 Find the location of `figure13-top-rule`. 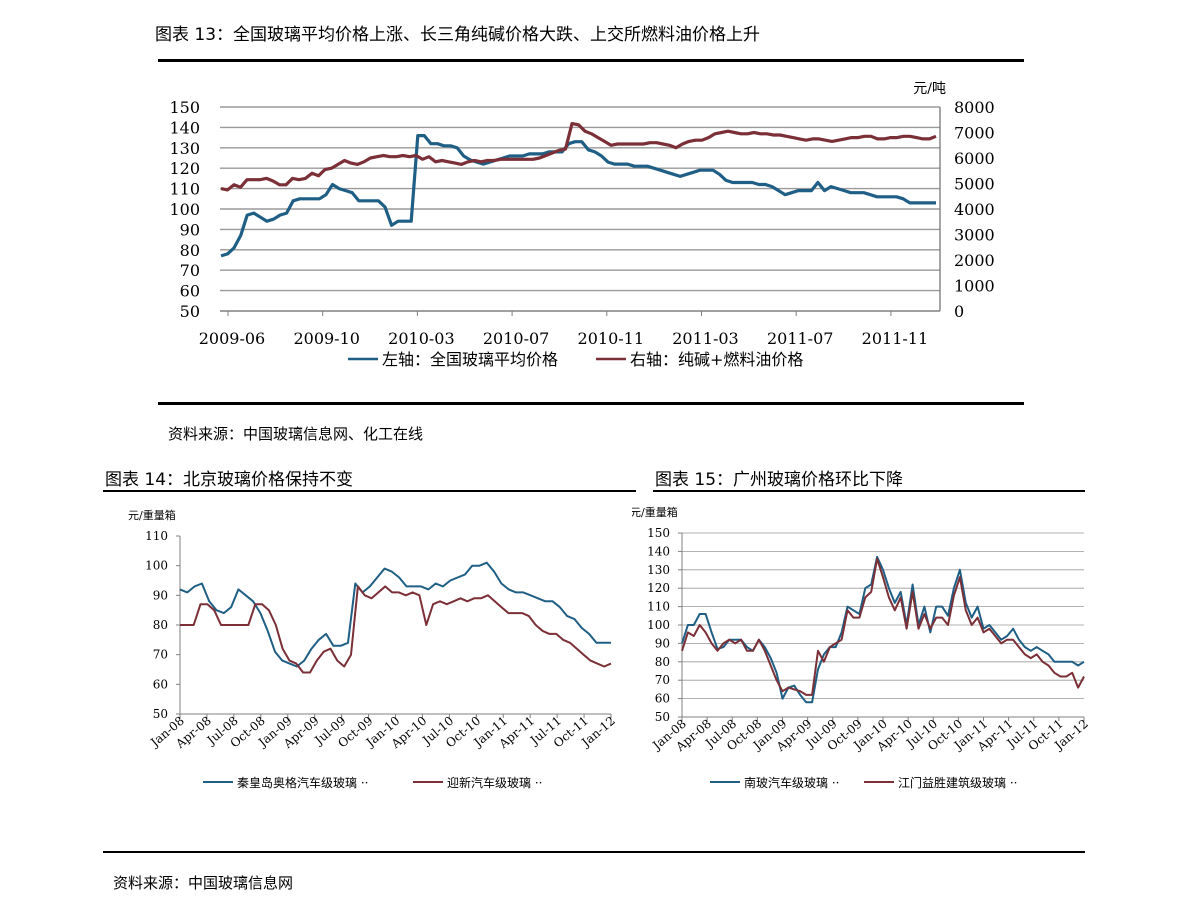

figure13-top-rule is located at coordinates (591, 60).